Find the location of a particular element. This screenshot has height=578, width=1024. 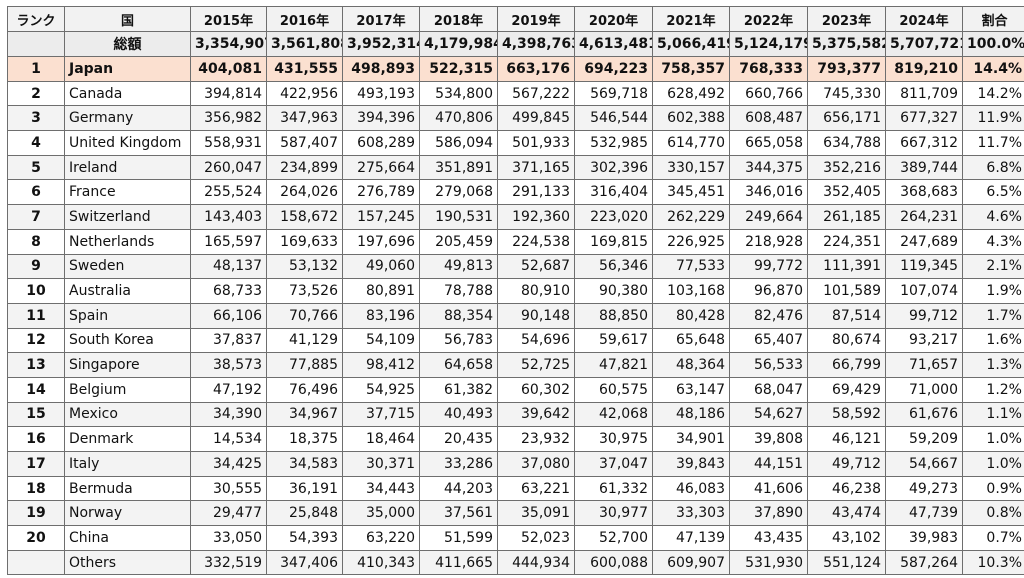

value-cell: 80,891 is located at coordinates (381, 291).